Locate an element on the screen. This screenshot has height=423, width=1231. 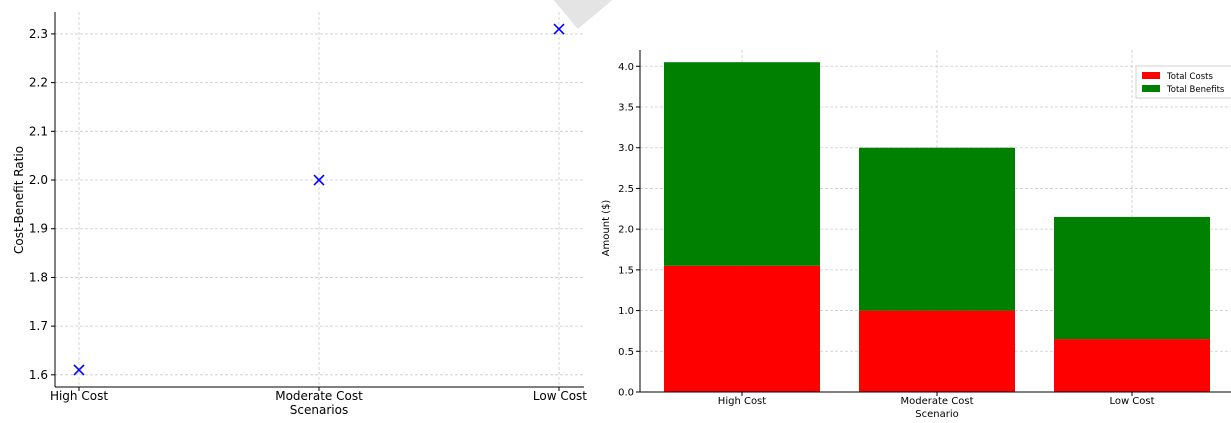
y-tick-label: 4.0 is located at coordinates (626, 67).